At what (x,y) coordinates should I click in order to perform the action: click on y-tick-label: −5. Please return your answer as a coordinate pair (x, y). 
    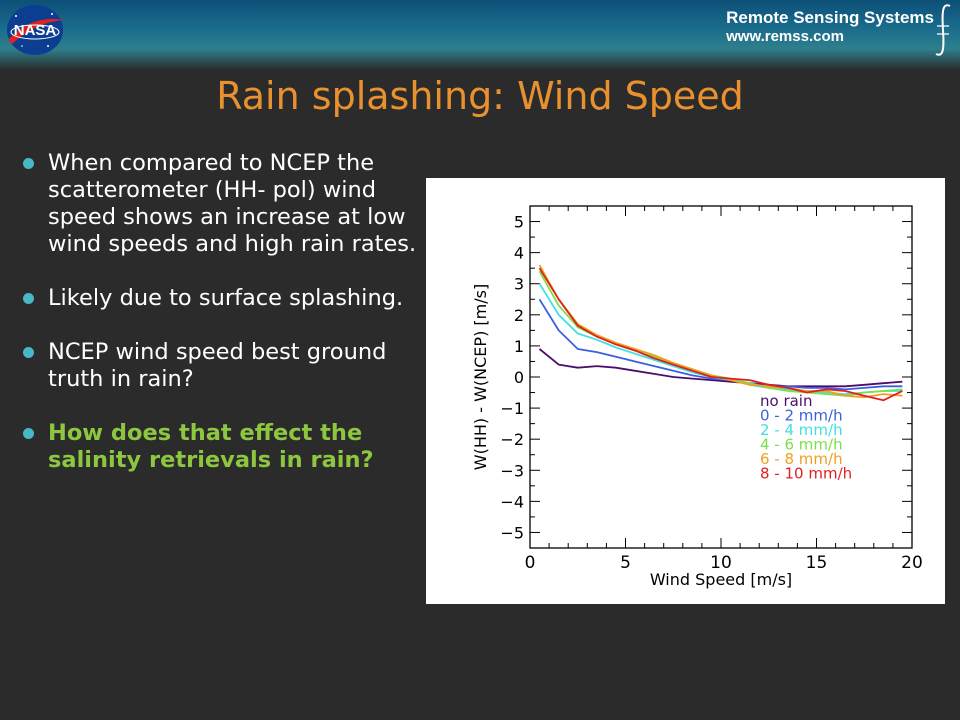
    Looking at the image, I should click on (512, 532).